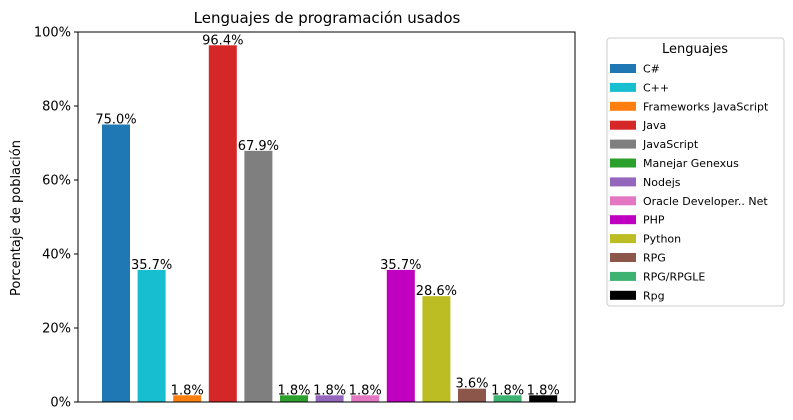 This screenshot has width=793, height=420. What do you see at coordinates (670, 144) in the screenshot?
I see `legend-label: JavaScript` at bounding box center [670, 144].